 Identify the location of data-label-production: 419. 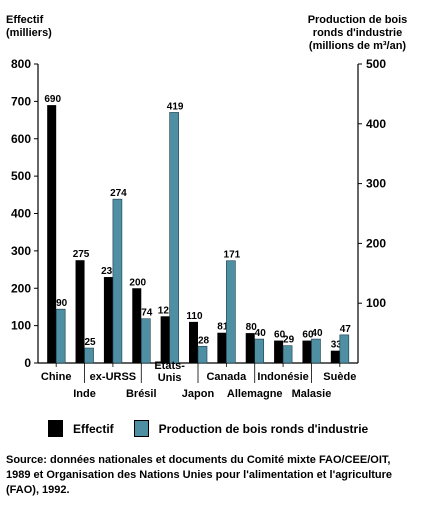
(175, 106).